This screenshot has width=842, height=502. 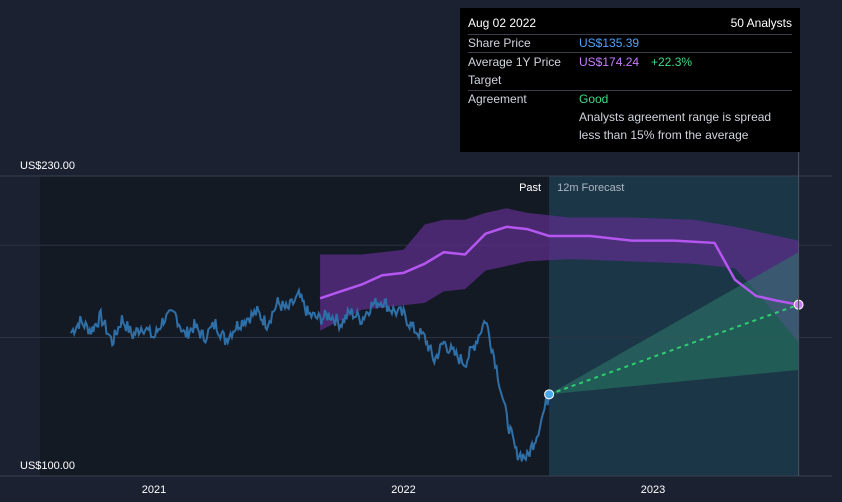 I want to click on past-label: Past, so click(x=530, y=188).